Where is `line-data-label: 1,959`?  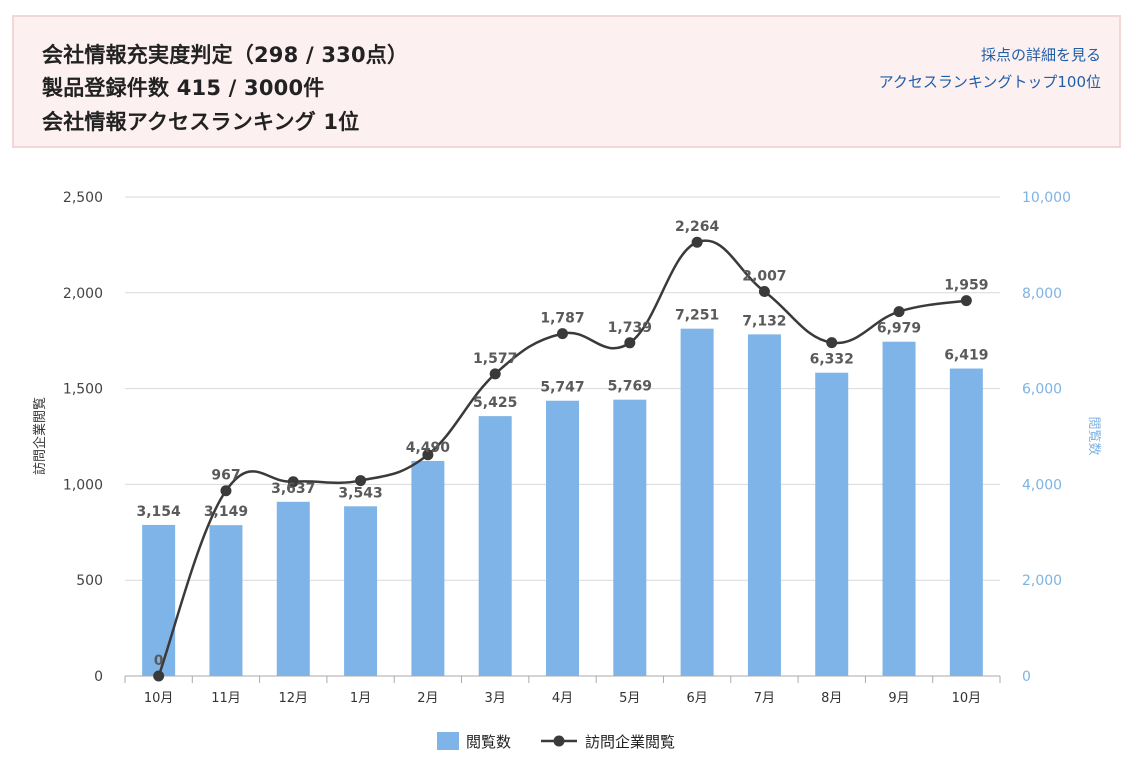 line-data-label: 1,959 is located at coordinates (966, 286).